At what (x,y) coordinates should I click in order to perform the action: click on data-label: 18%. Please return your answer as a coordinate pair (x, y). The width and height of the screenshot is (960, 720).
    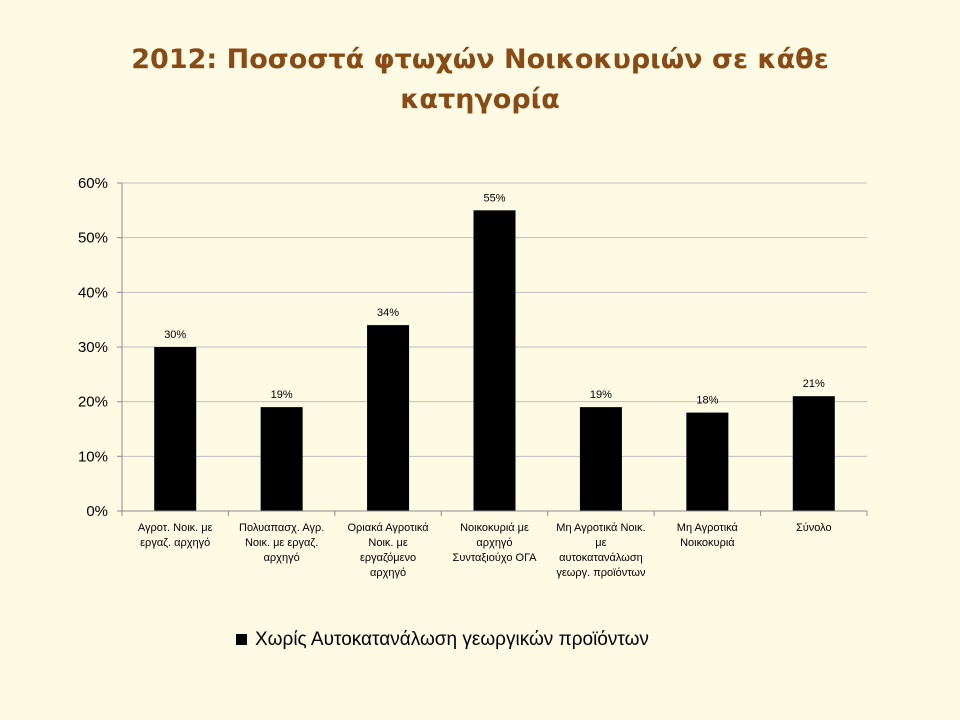
    Looking at the image, I should click on (707, 401).